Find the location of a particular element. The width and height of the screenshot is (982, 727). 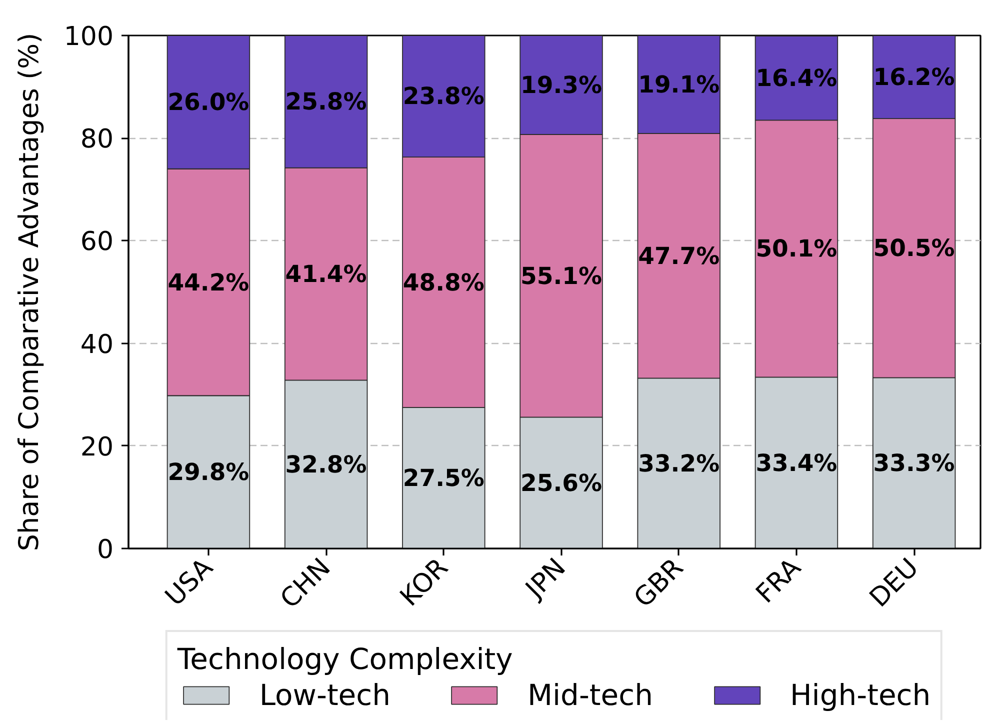

data-label: 19.1% is located at coordinates (679, 84).